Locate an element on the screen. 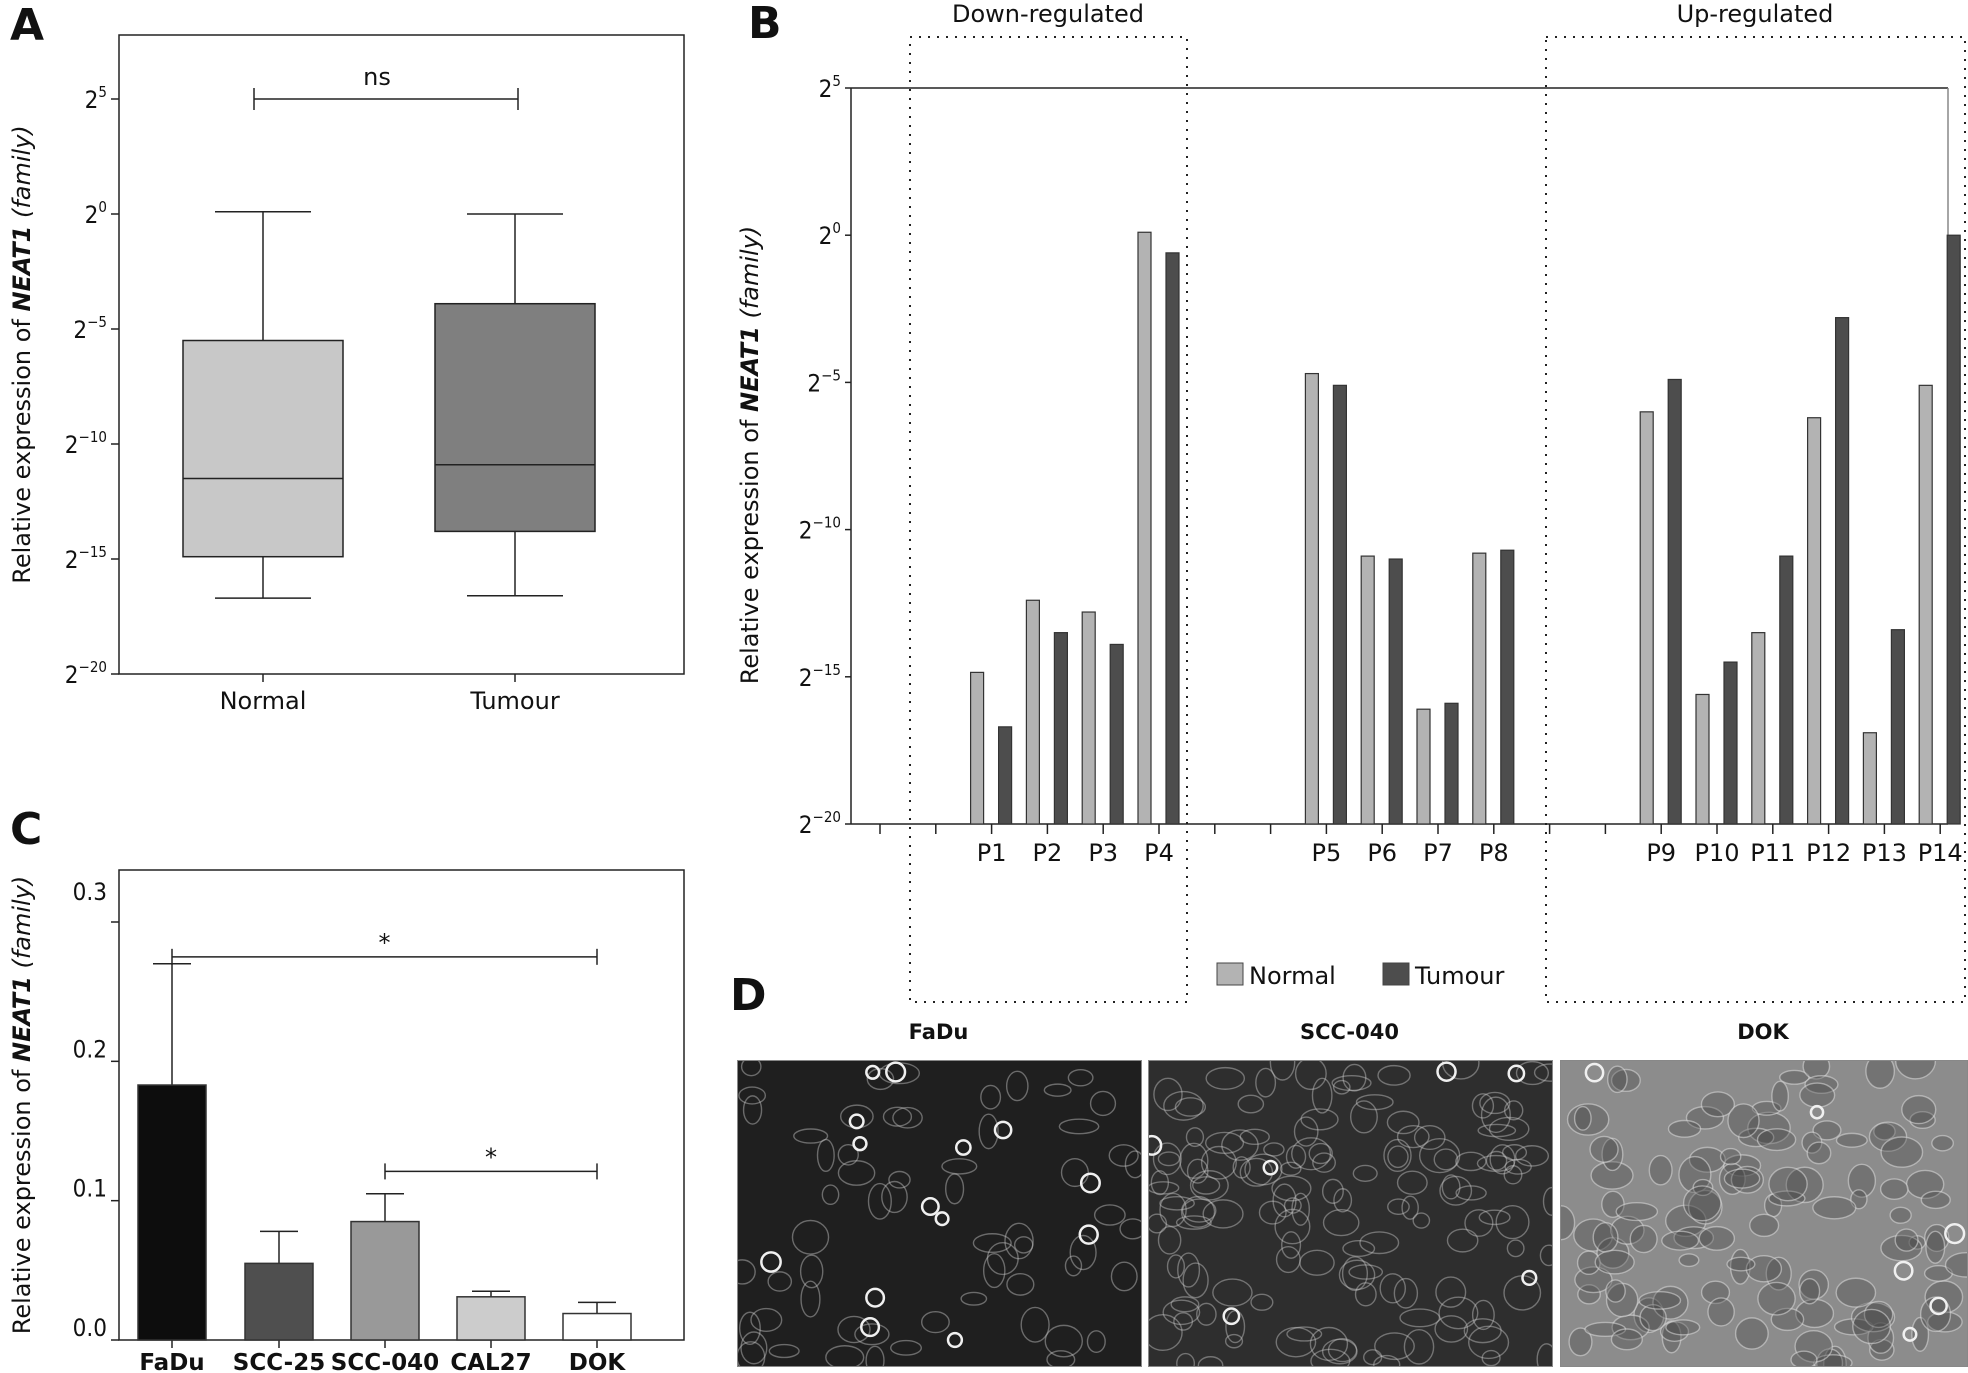 The image size is (1968, 1373). bar-dok is located at coordinates (597, 1326).